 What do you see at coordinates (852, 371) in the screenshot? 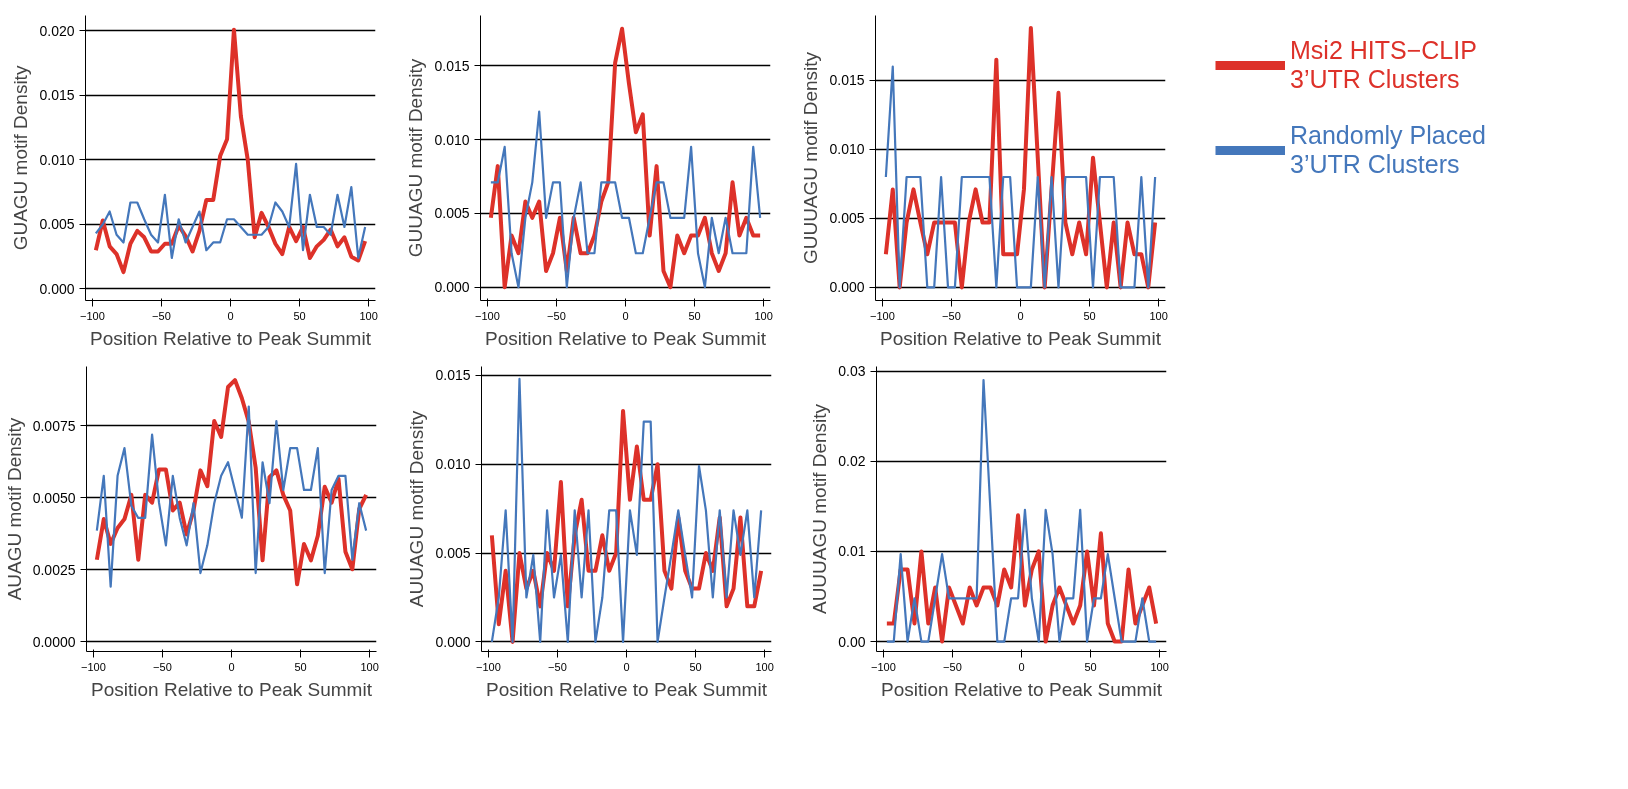
I see `y-tick-label: 0.03` at bounding box center [852, 371].